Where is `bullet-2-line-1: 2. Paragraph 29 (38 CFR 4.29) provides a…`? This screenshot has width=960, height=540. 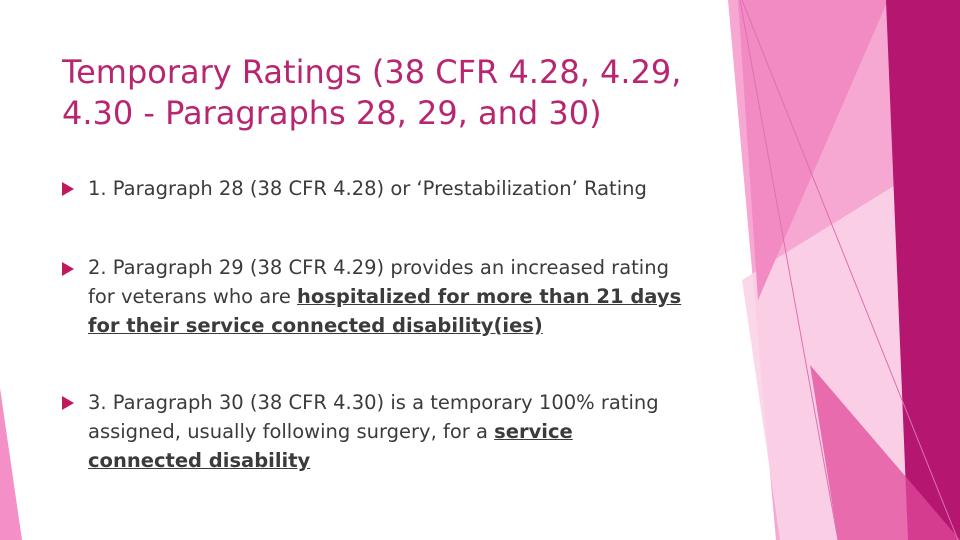
bullet-2-line-1: 2. Paragraph 29 (38 CFR 4.29) provides a… is located at coordinates (378, 267).